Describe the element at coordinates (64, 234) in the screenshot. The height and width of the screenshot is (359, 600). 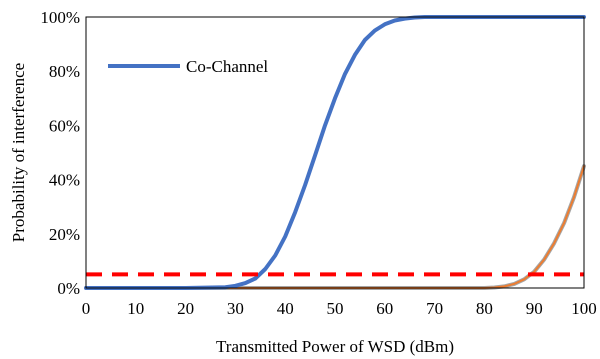
I see `y-tick-label: 20%` at that location.